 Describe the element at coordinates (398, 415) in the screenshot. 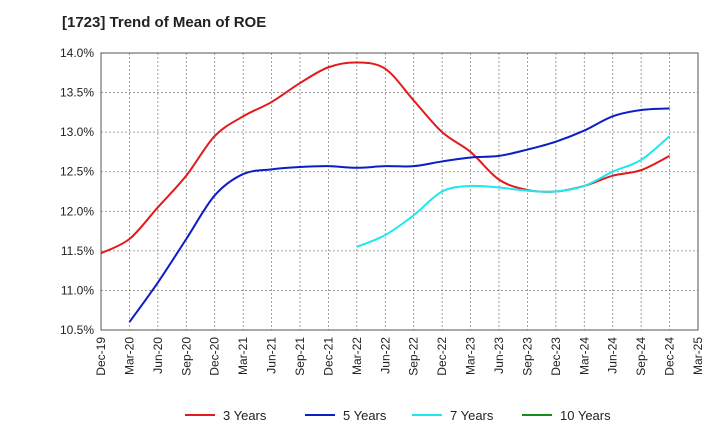

I see `legend: 3 Years 5 Years 7 Years 10 Years` at that location.